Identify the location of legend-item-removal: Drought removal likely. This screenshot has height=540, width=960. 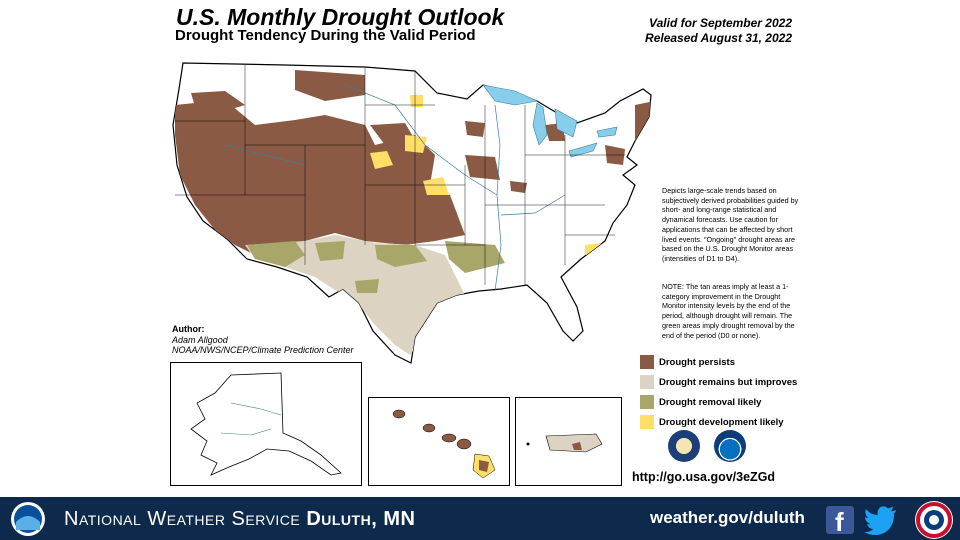
(718, 402).